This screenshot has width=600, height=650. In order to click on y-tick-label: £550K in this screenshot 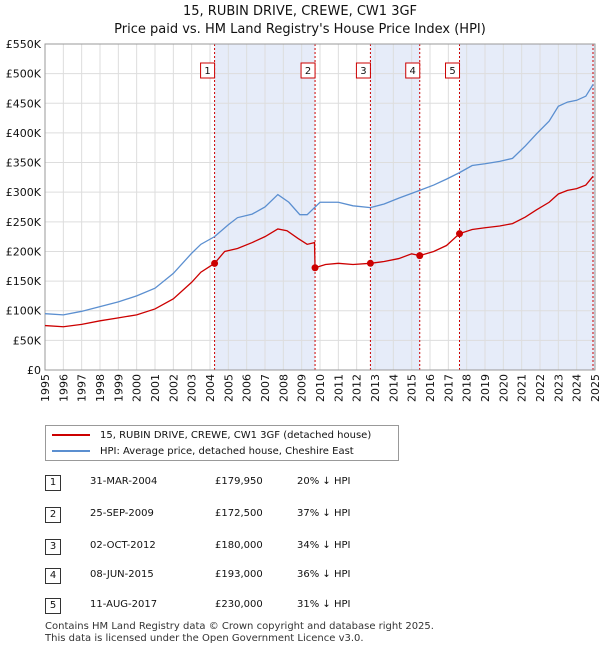, I will do `click(24, 44)`.